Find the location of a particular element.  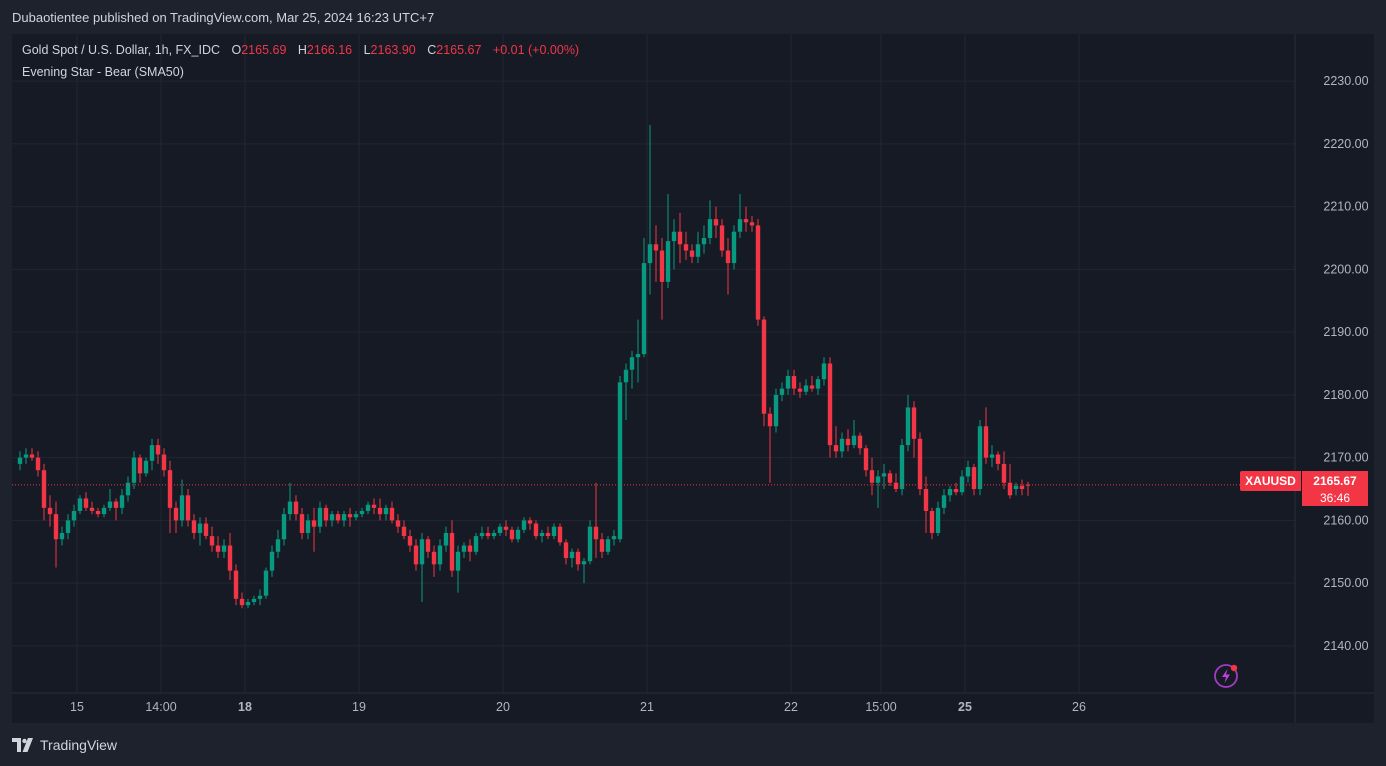

legend-open-value: 2165.69 is located at coordinates (264, 50).